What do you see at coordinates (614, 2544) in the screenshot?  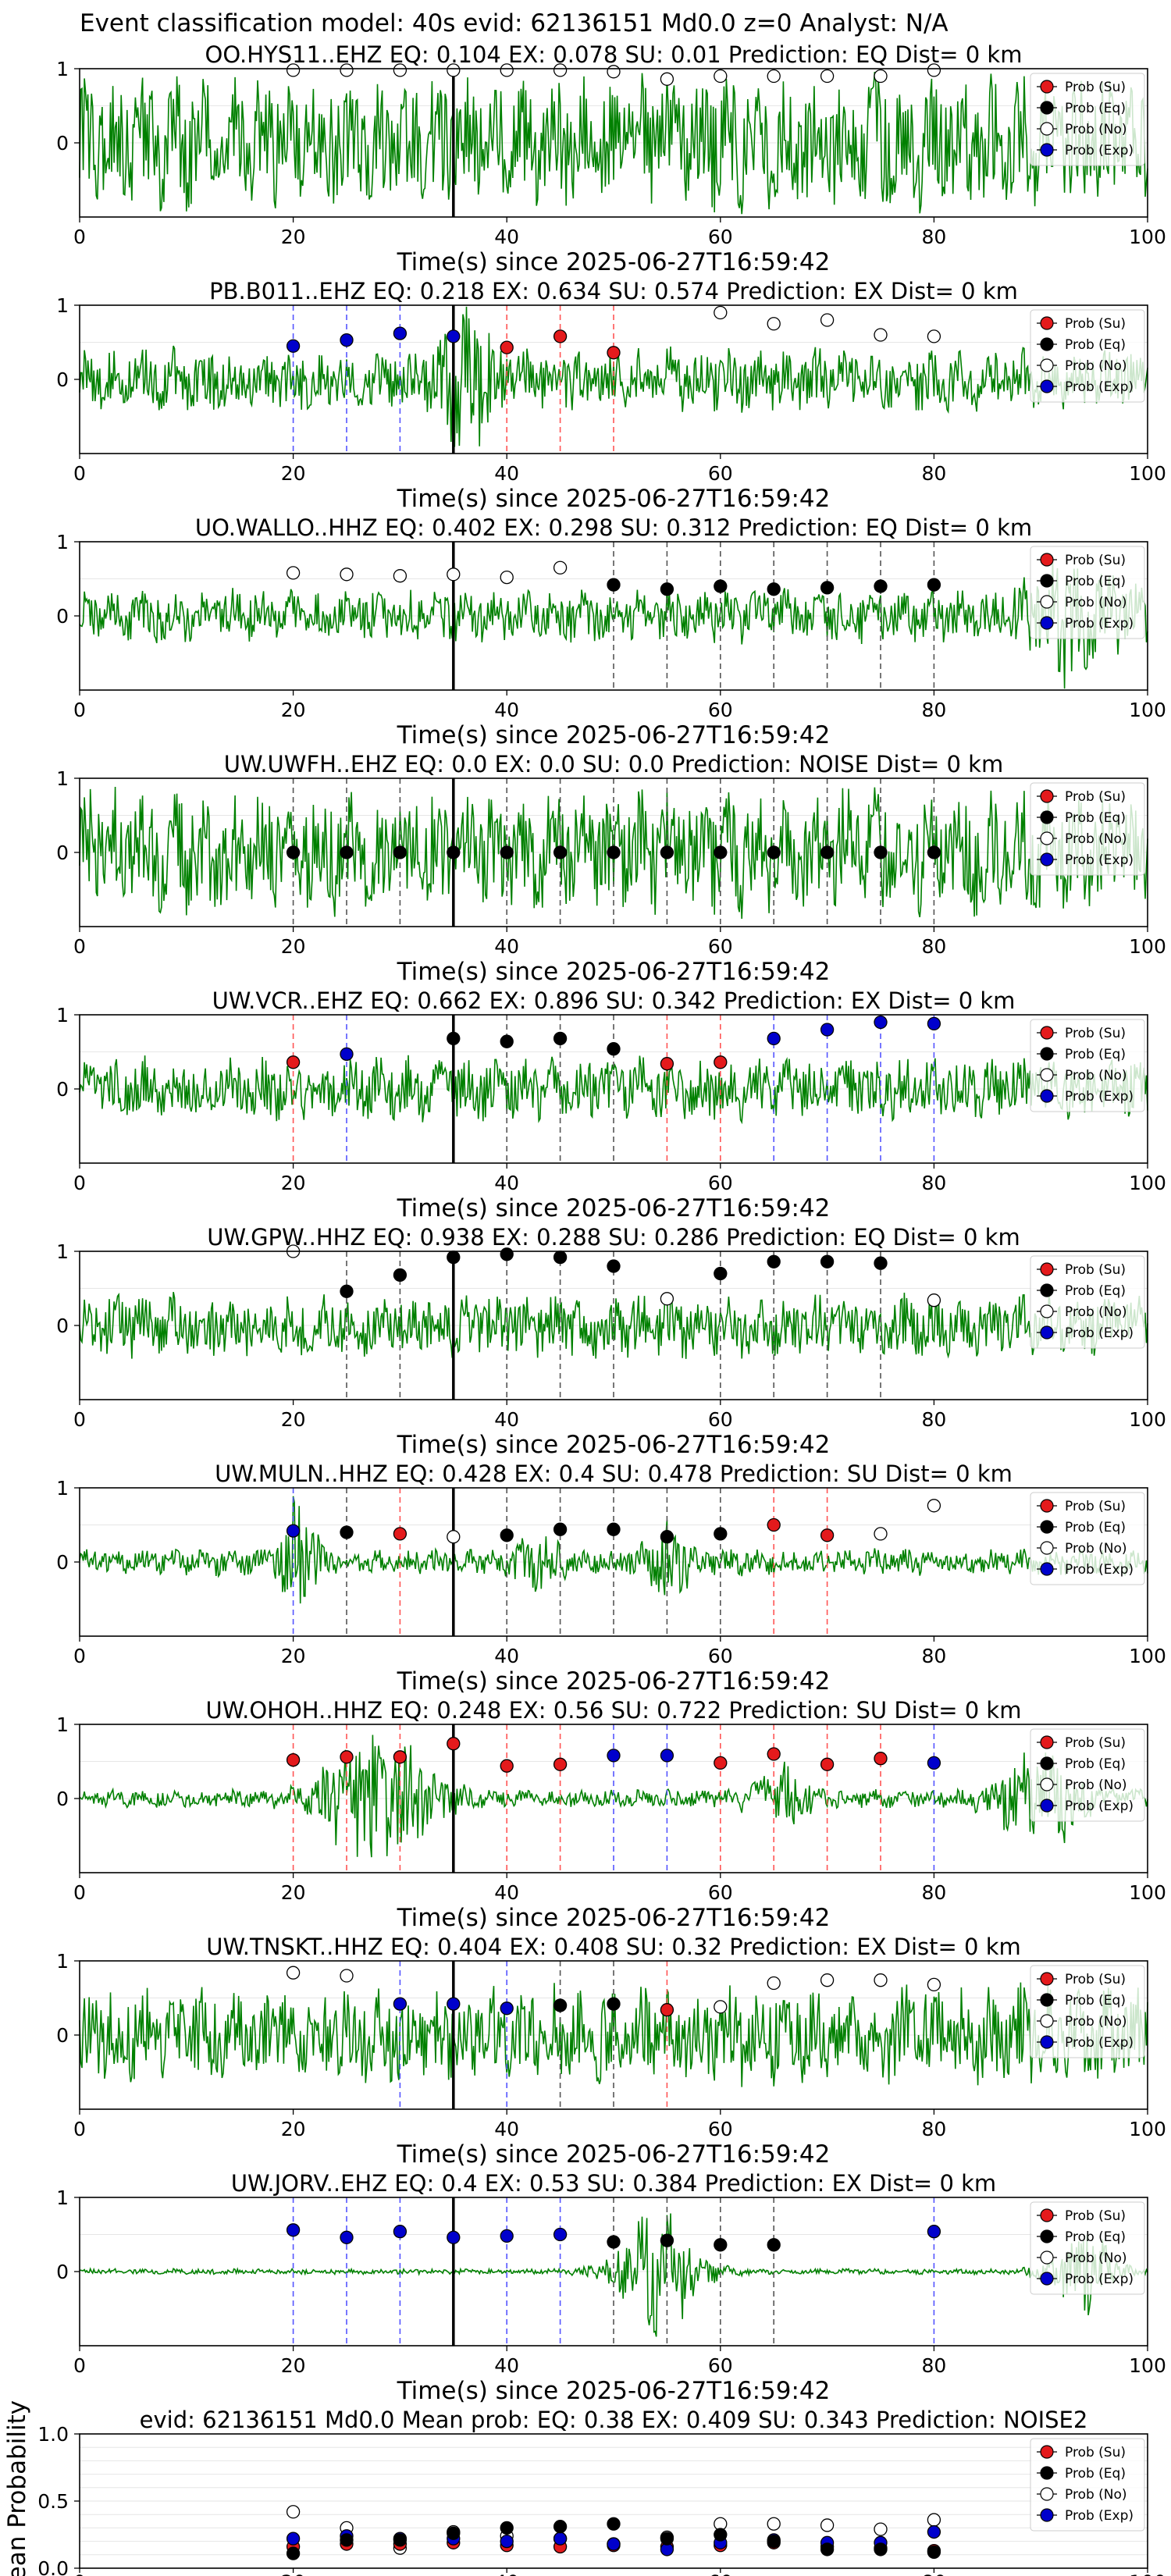 I see `mean-marker-exp` at bounding box center [614, 2544].